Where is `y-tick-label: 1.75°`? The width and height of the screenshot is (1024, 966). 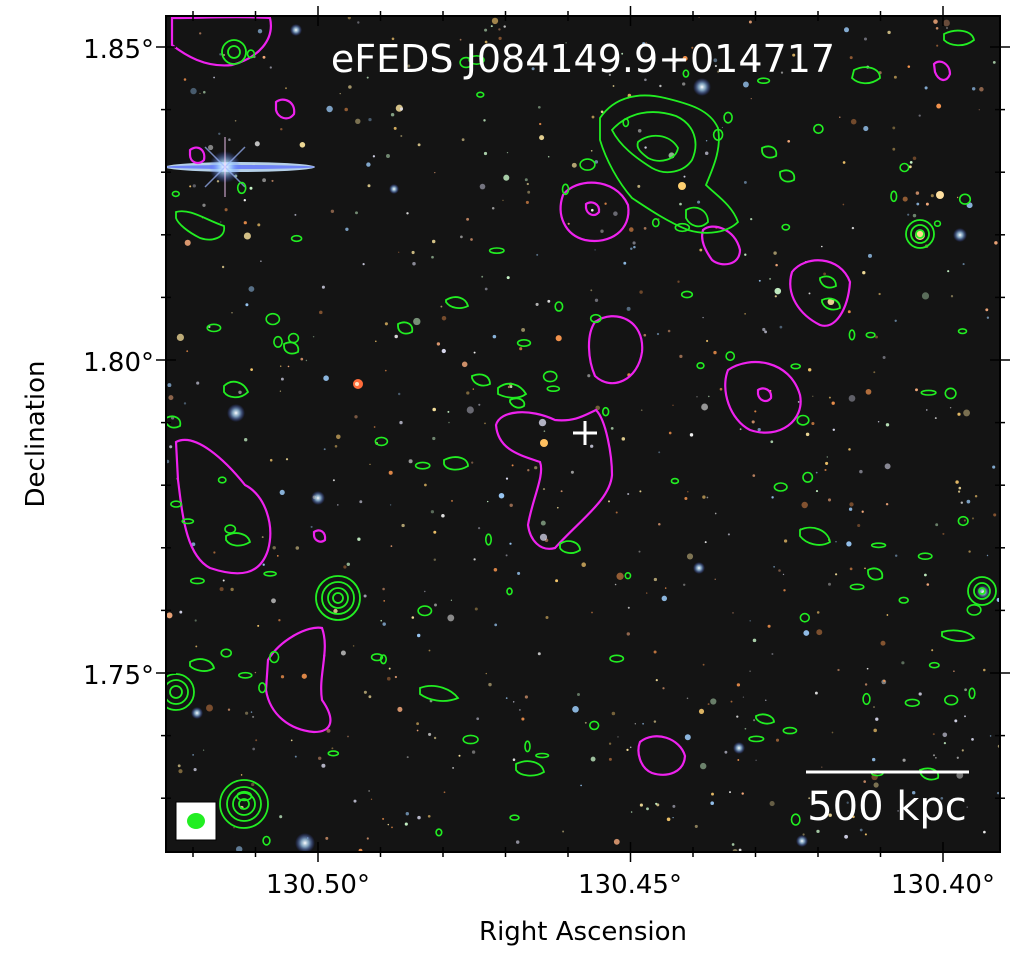 y-tick-label: 1.75° is located at coordinates (118, 676).